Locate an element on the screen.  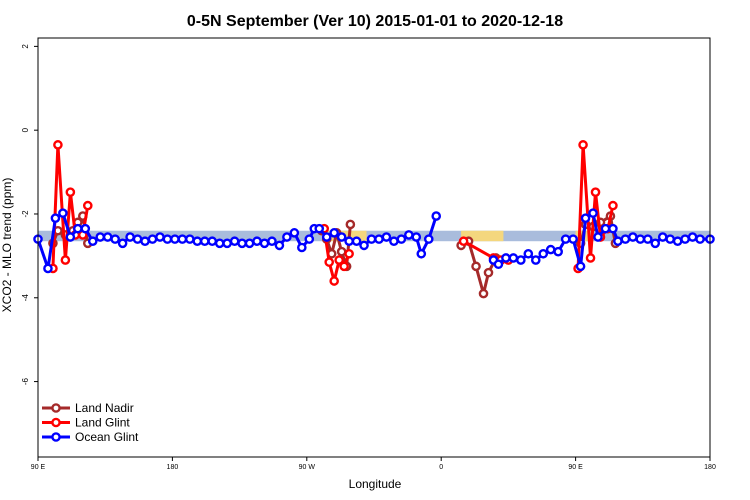
legend-item-ocean-glint: Ocean Glint is located at coordinates (90, 437).